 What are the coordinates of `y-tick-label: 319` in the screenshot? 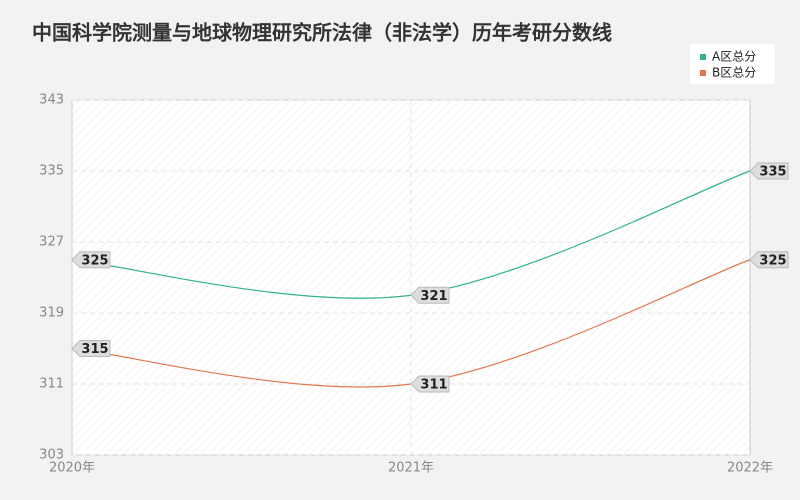 It's located at (51, 313).